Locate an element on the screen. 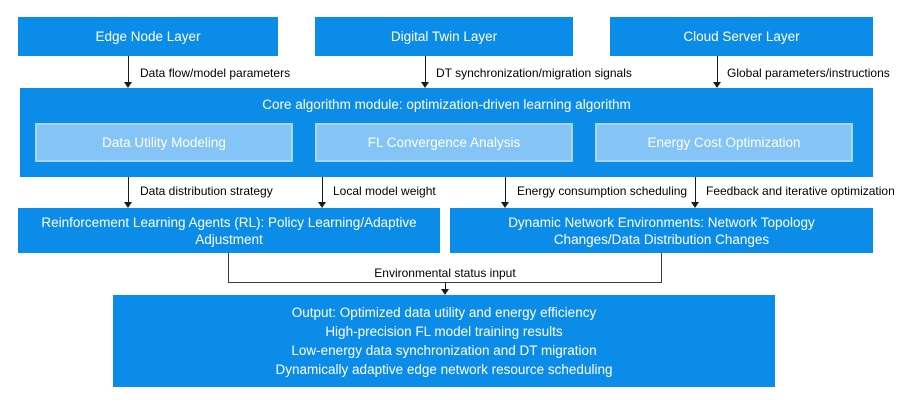 The image size is (900, 400). connector-line-left is located at coordinates (228, 267).